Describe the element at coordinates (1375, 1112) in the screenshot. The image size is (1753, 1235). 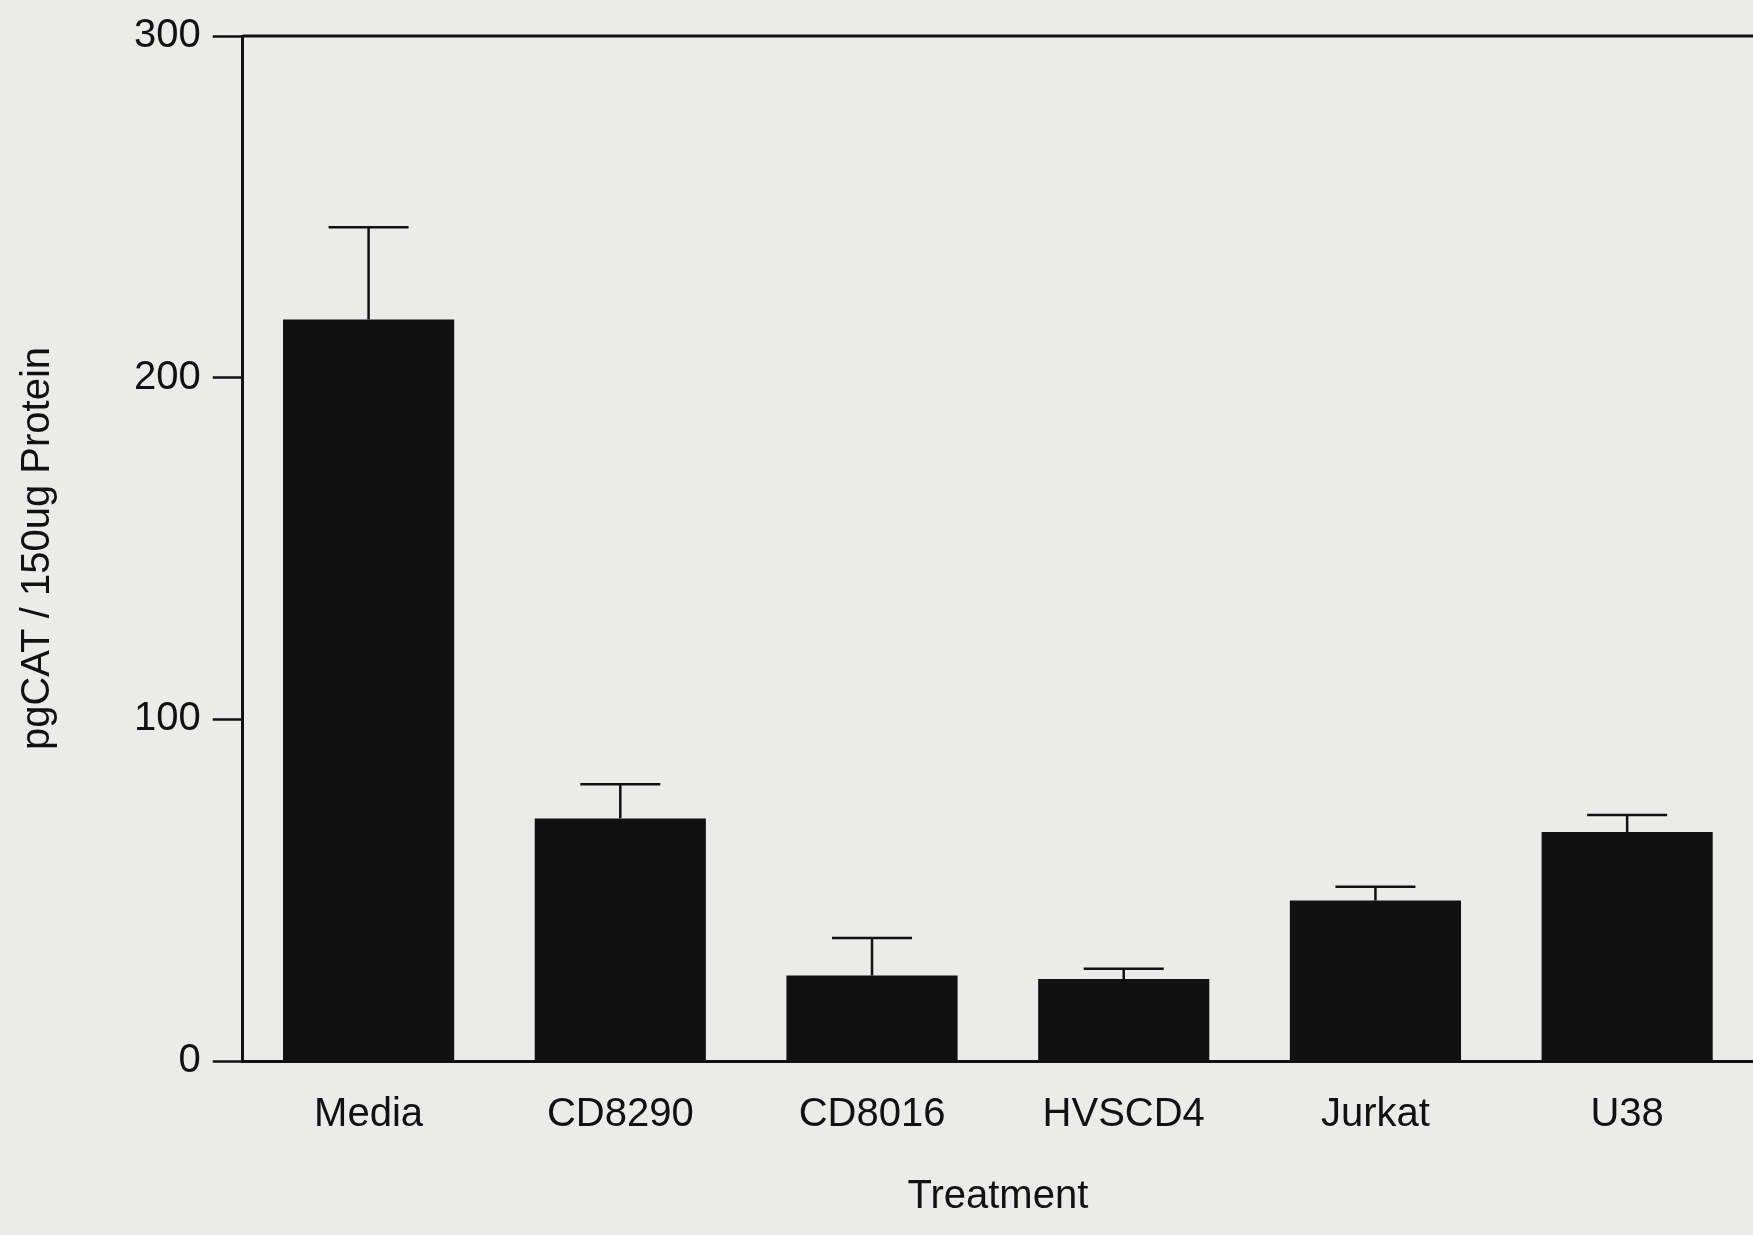
I see `x-tick-label: Jurkat` at that location.